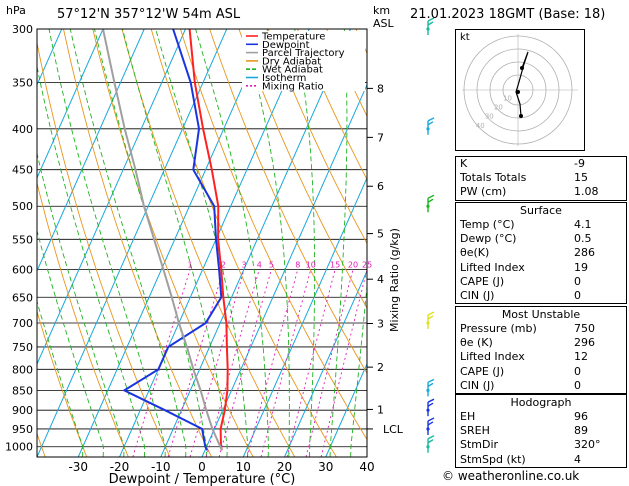 The height and width of the screenshot is (486, 629). What do you see at coordinates (541, 431) in the screenshot?
I see `table-row: SREH 89` at bounding box center [541, 431].